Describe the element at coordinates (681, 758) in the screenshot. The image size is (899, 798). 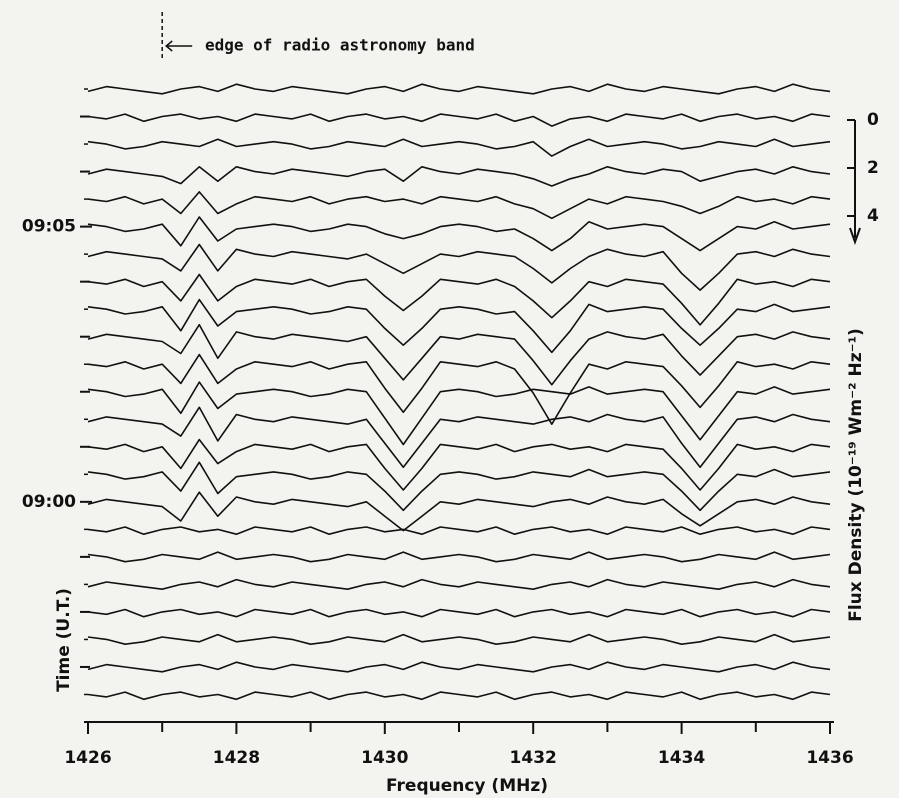
I see `x-tick-label: 1434` at that location.